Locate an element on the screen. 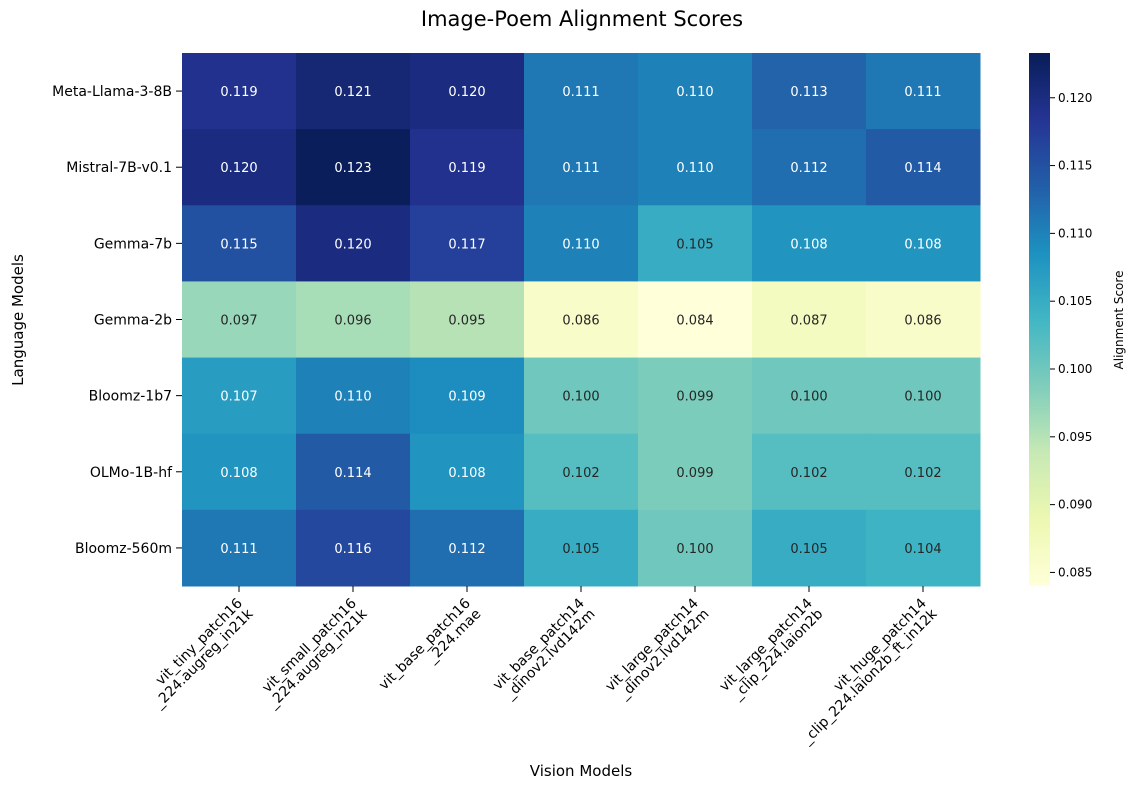 The height and width of the screenshot is (789, 1135). y-tick-label: Gemma-7b is located at coordinates (133, 244).